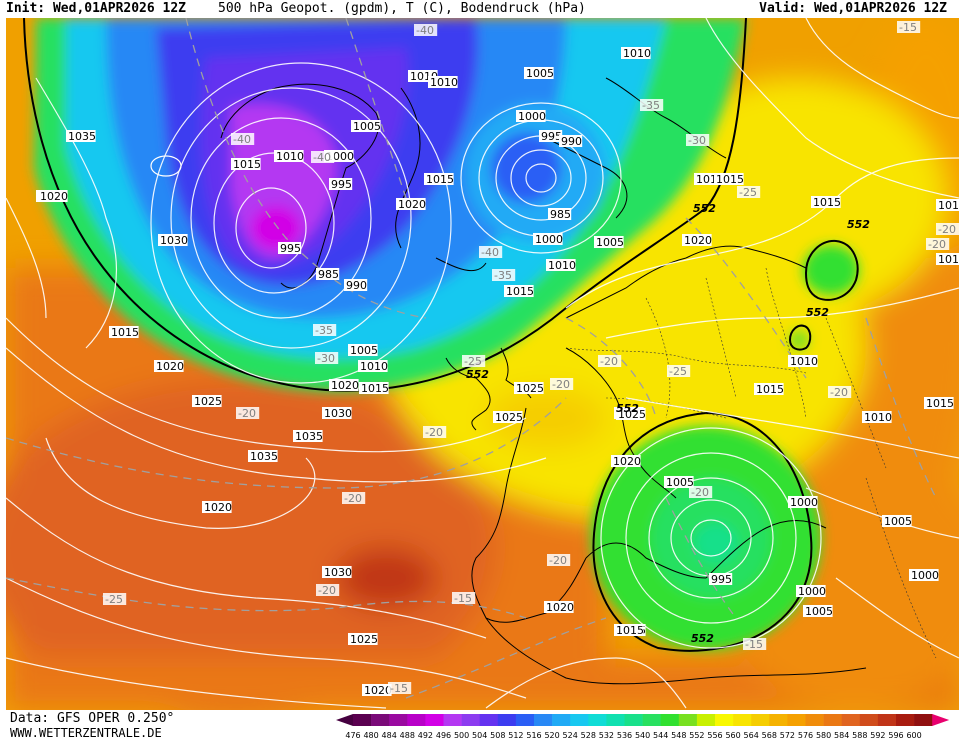 The width and height of the screenshot is (959, 741). I want to click on pressure-label: 995, so click(551, 136).